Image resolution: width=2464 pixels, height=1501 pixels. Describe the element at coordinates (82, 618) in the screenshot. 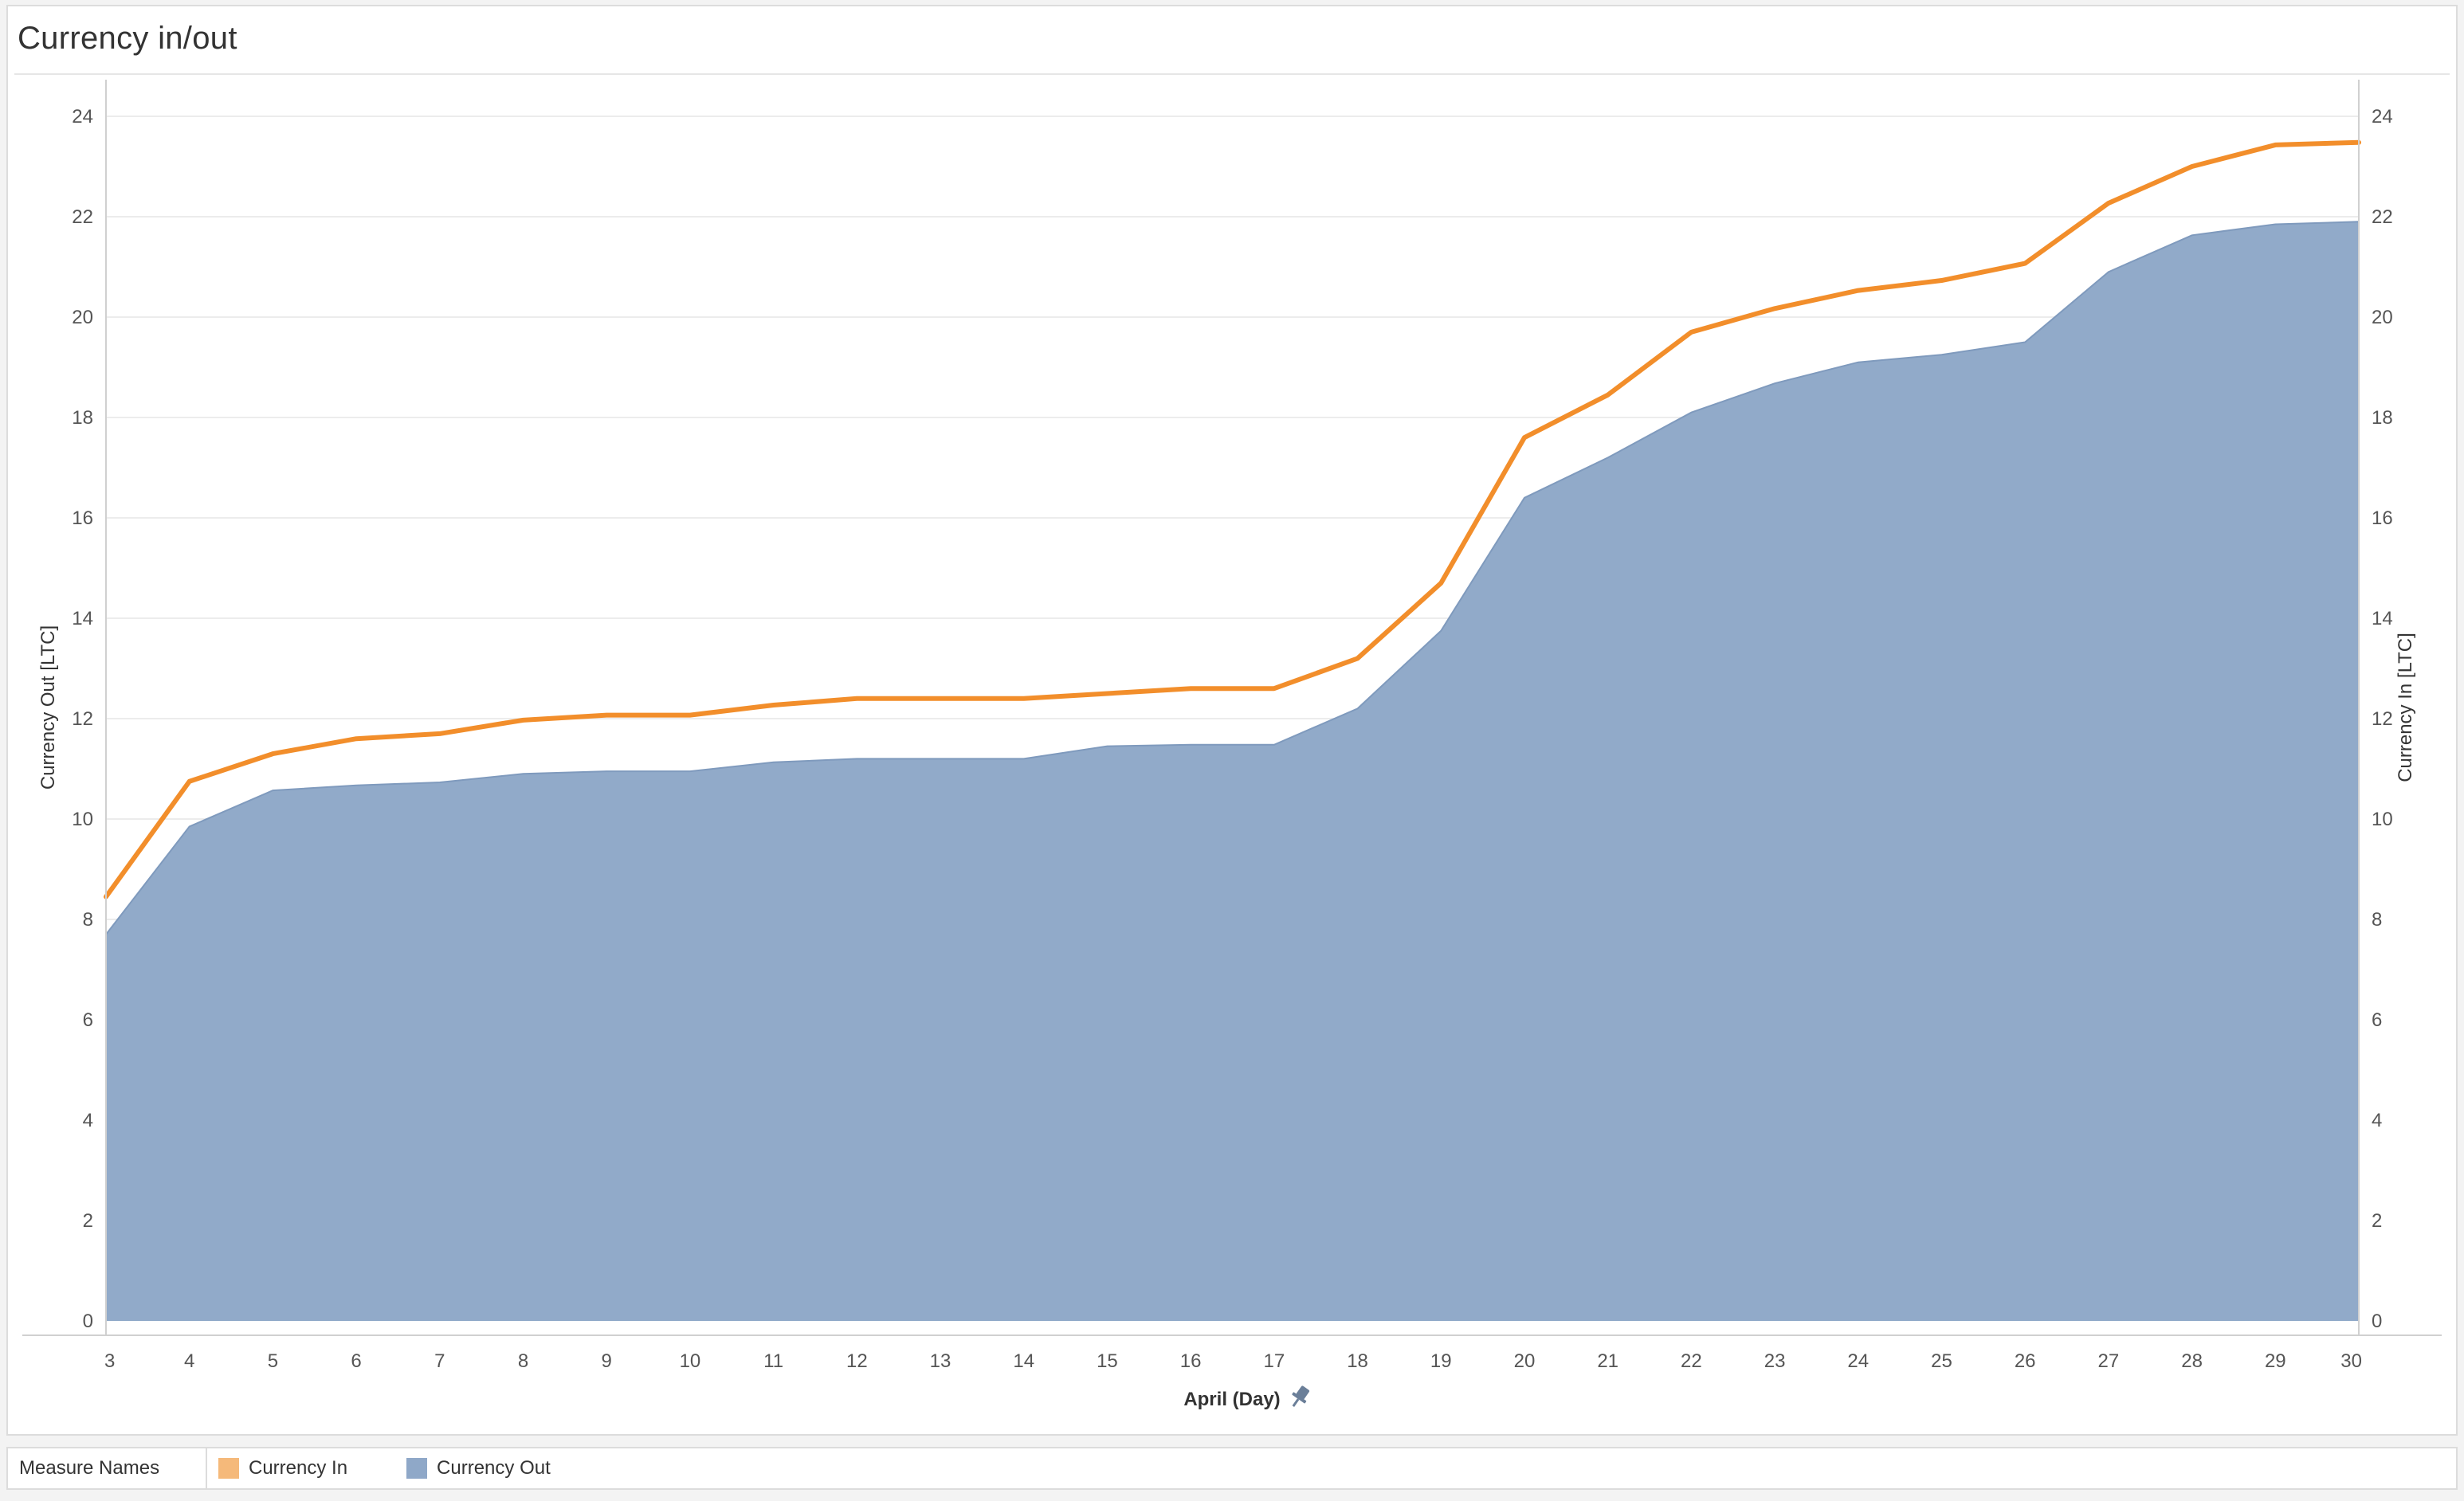

I see `y-tick-label-left: 14` at that location.